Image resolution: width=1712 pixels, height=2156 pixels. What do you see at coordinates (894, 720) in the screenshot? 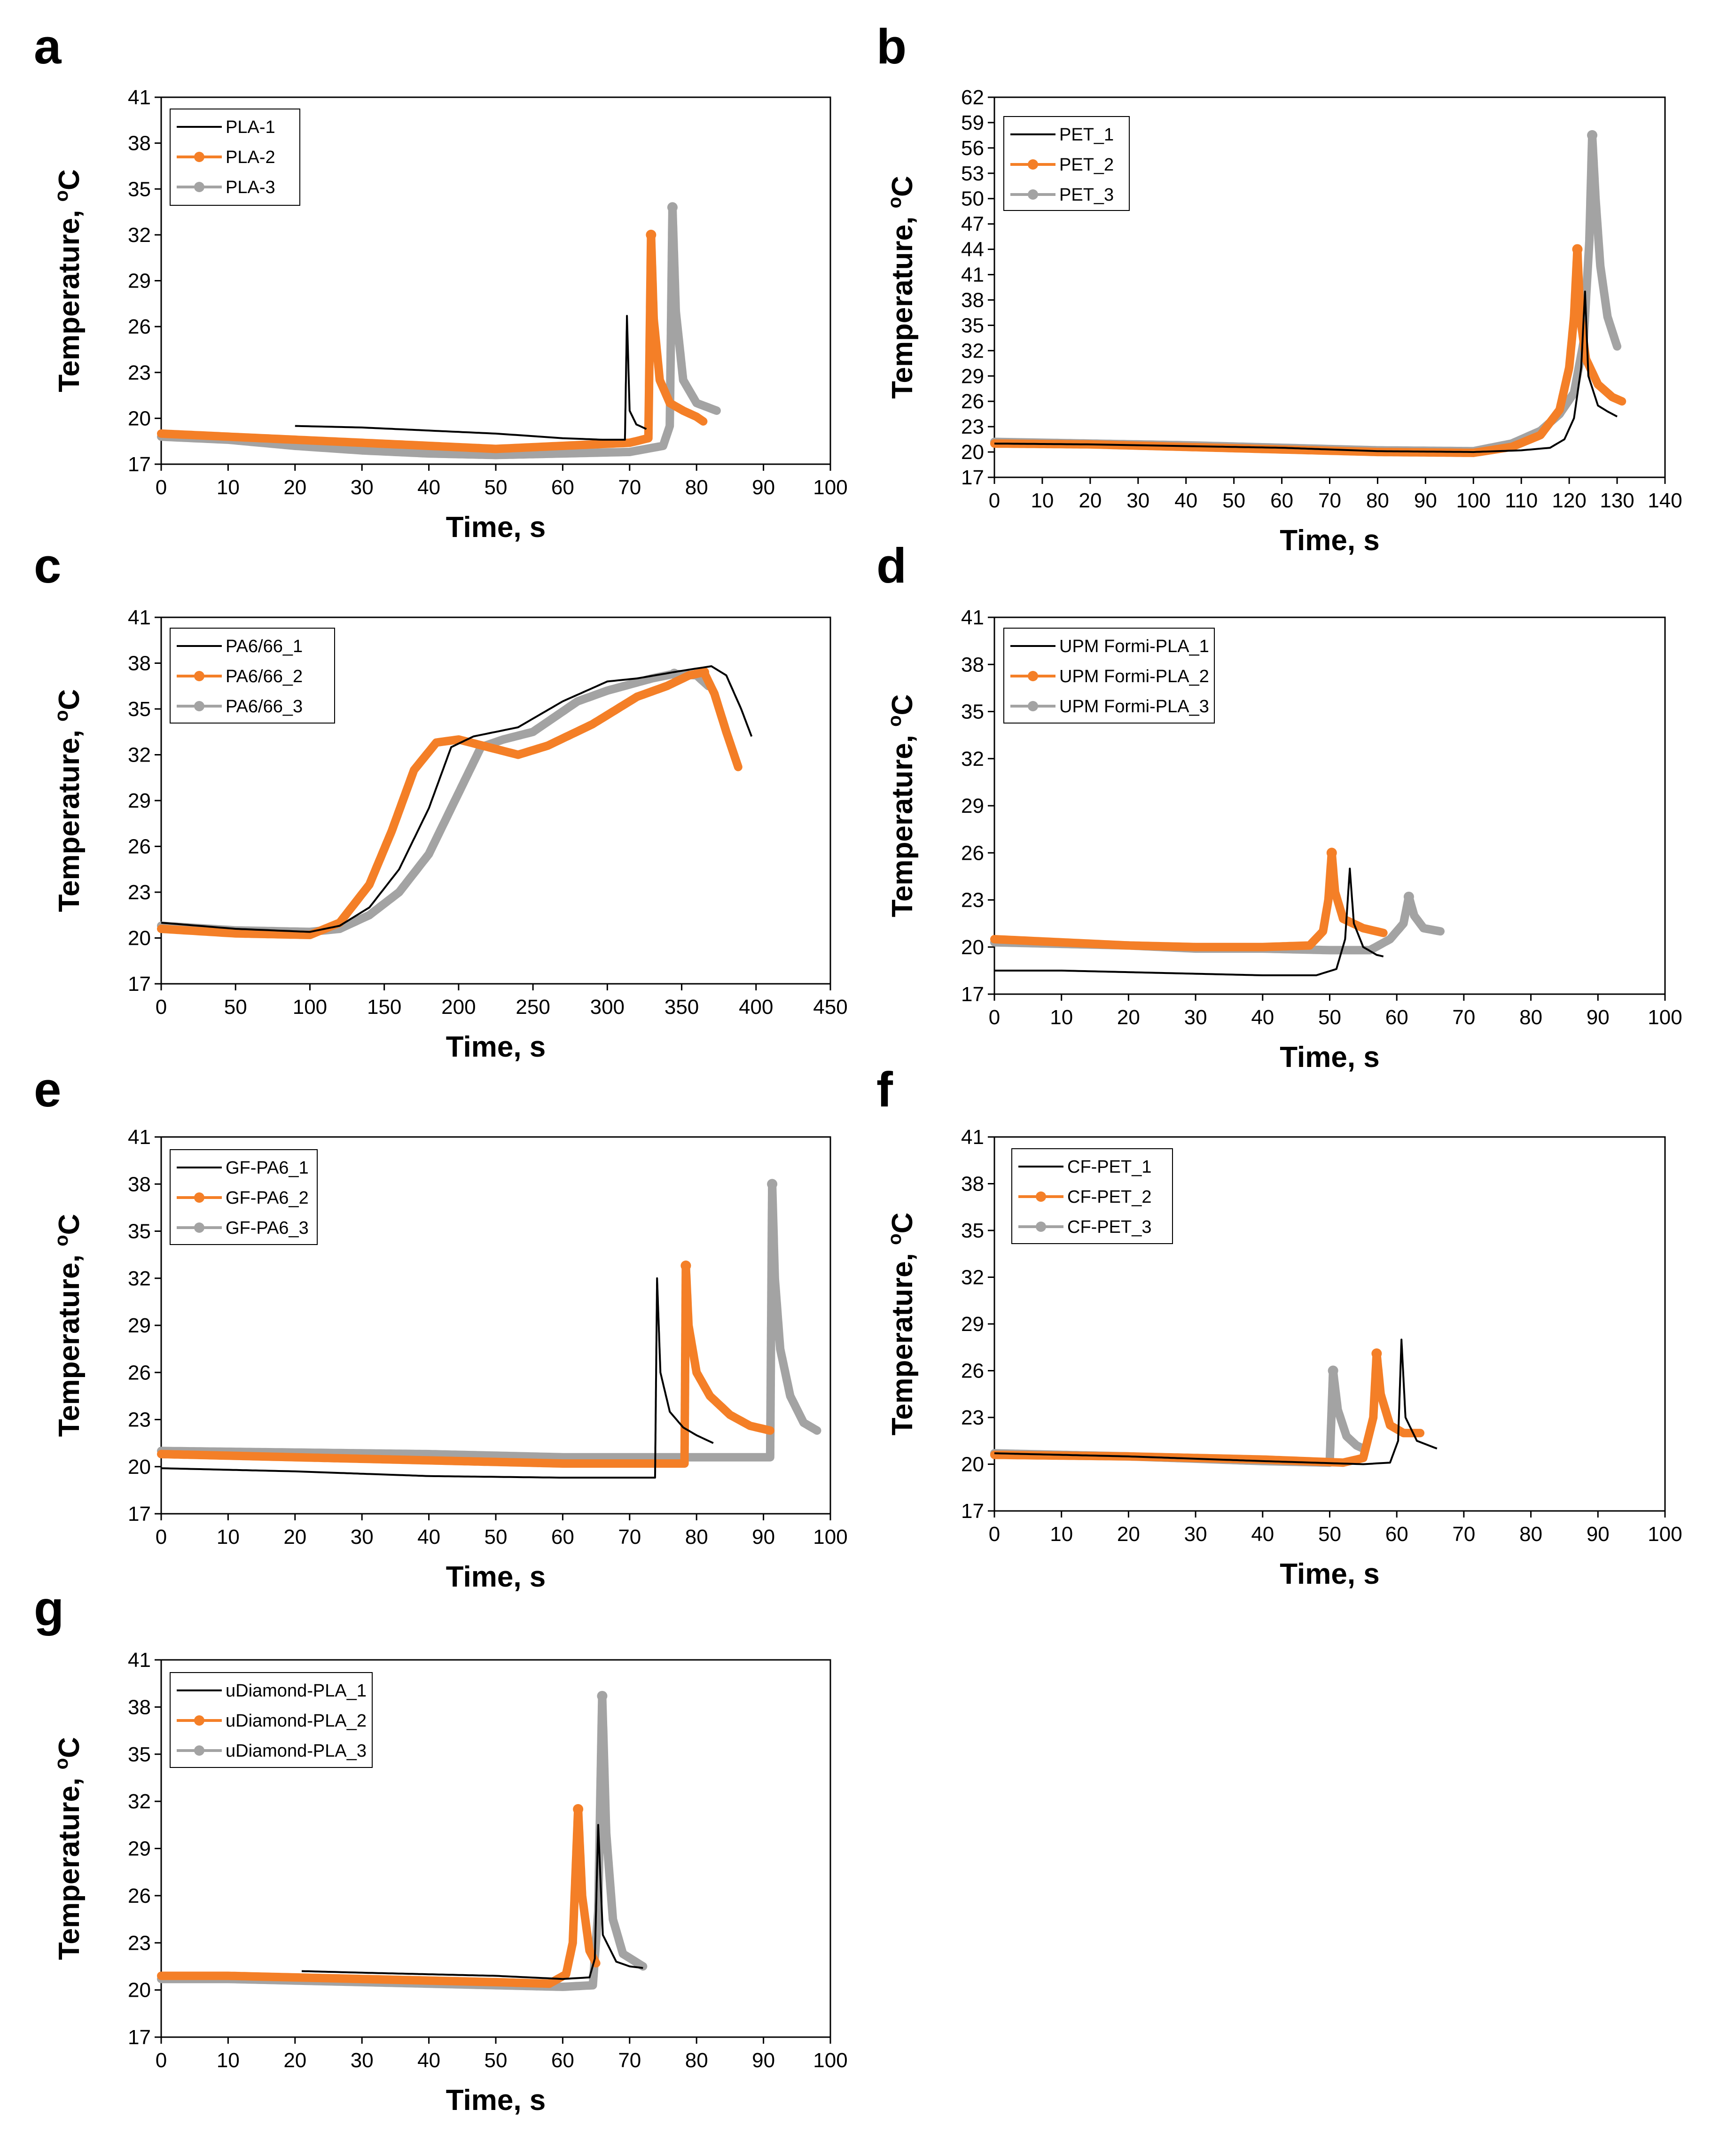
I see `y-axis-title-degree: o` at bounding box center [894, 720].